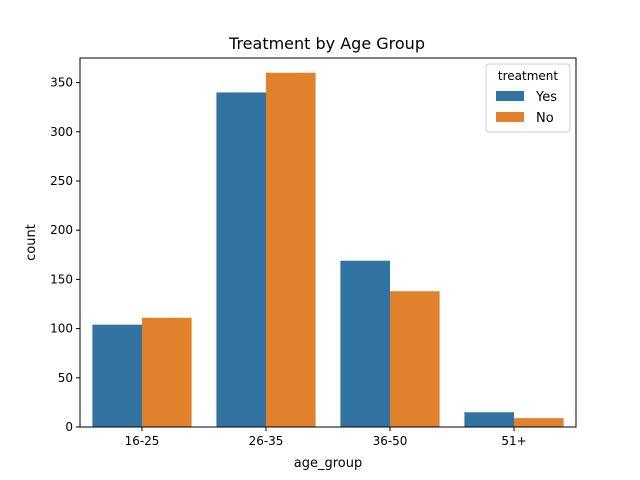 This screenshot has width=640, height=480. I want to click on y-axis-label: count, so click(31, 242).